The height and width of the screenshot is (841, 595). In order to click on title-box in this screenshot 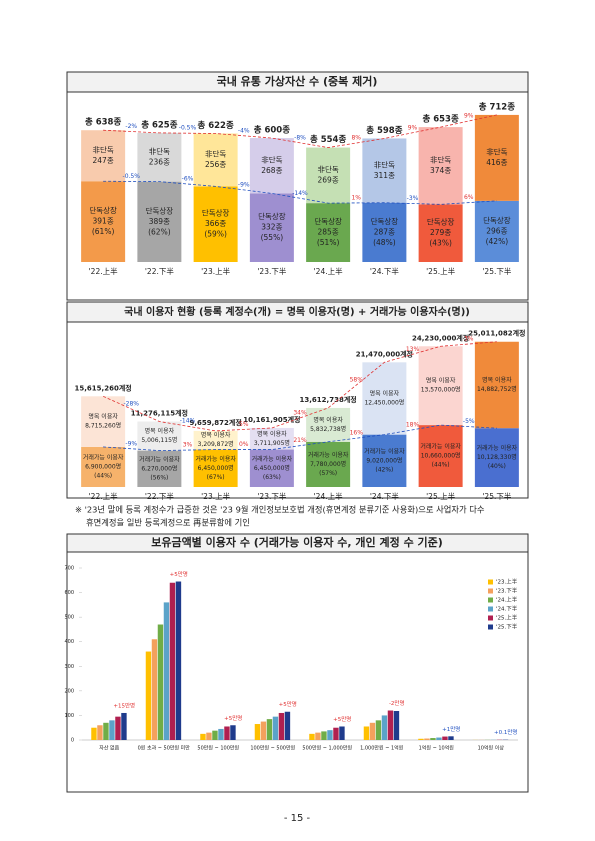, I will do `click(297, 312)`.